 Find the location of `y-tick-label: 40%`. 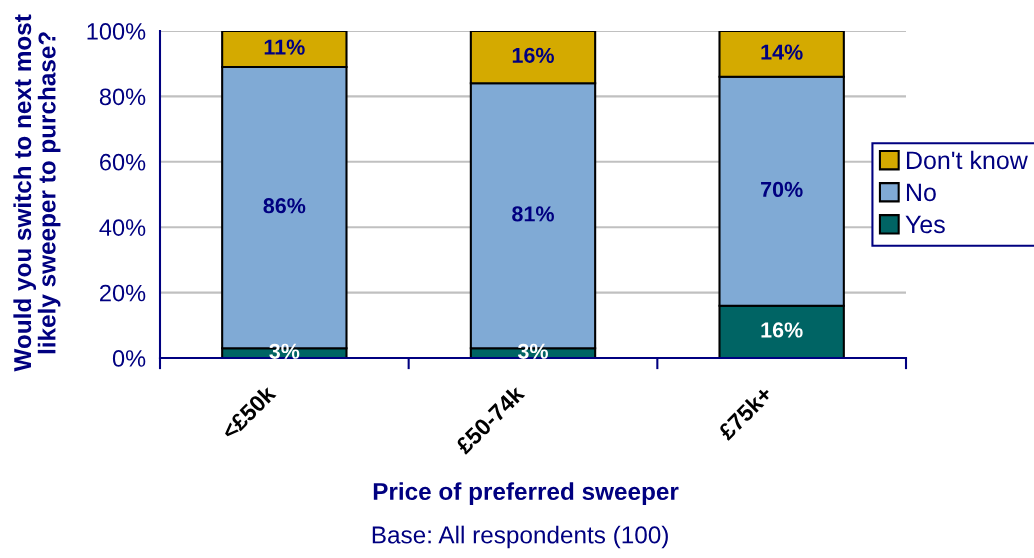

y-tick-label: 40% is located at coordinates (122, 227).